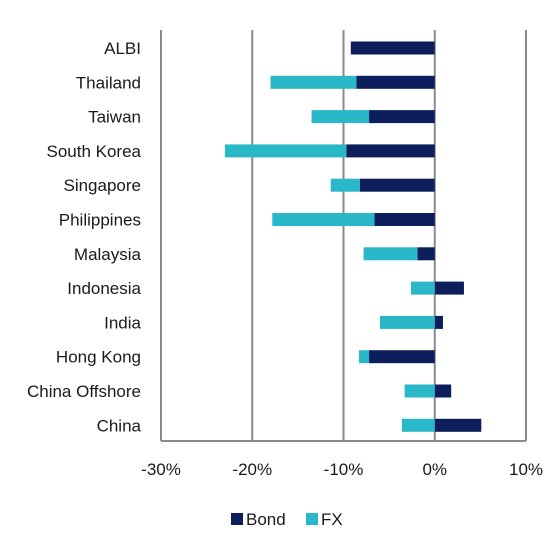 The image size is (560, 543). What do you see at coordinates (237, 519) in the screenshot?
I see `legend-swatch-bond` at bounding box center [237, 519].